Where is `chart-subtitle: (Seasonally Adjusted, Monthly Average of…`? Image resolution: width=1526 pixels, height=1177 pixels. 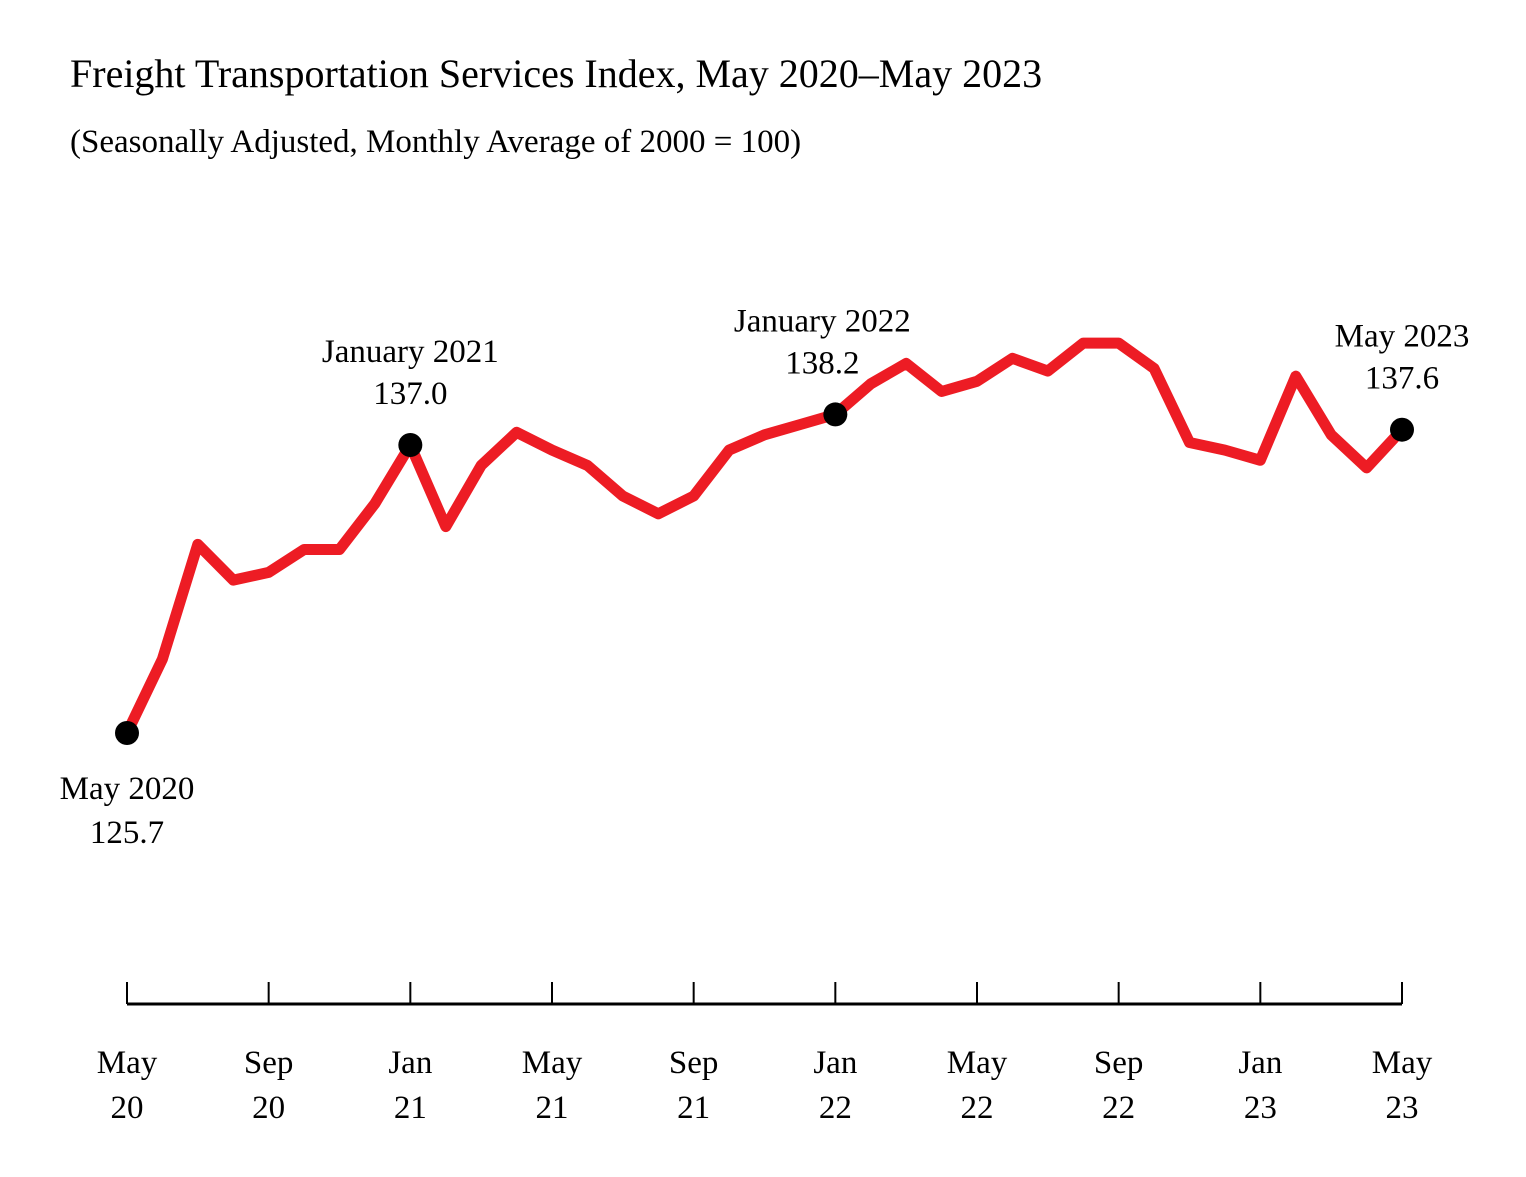
chart-subtitle: (Seasonally Adjusted, Monthly Average of… is located at coordinates (436, 142).